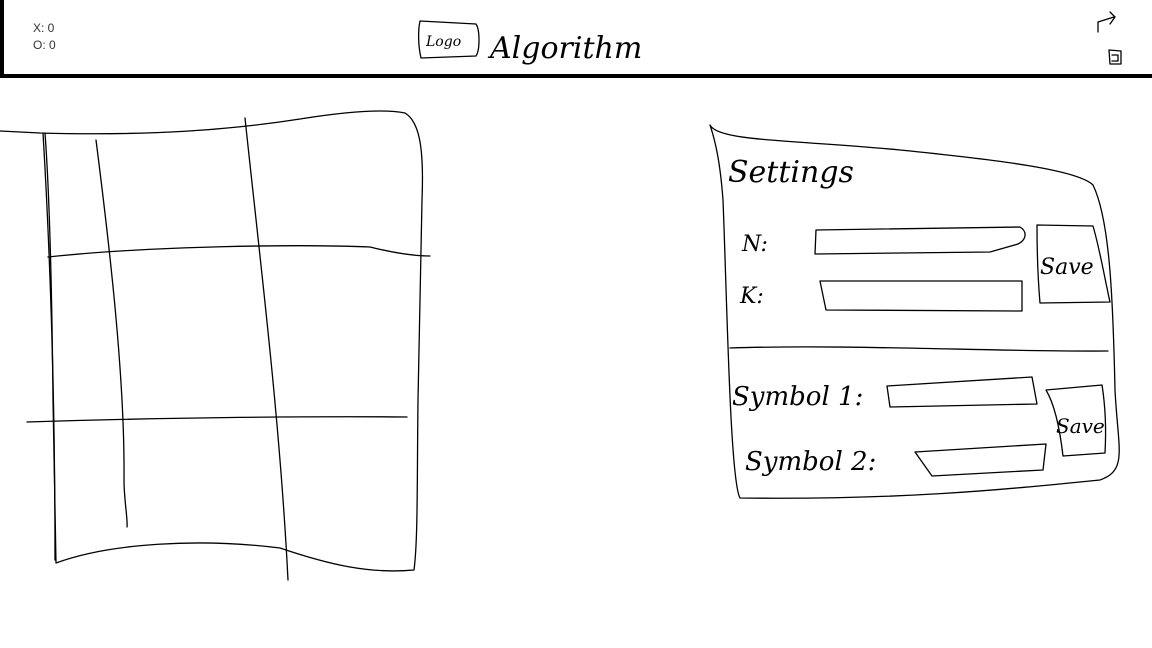 This screenshot has width=1152, height=648. I want to click on symbols-save-button-label: Save, so click(1080, 426).